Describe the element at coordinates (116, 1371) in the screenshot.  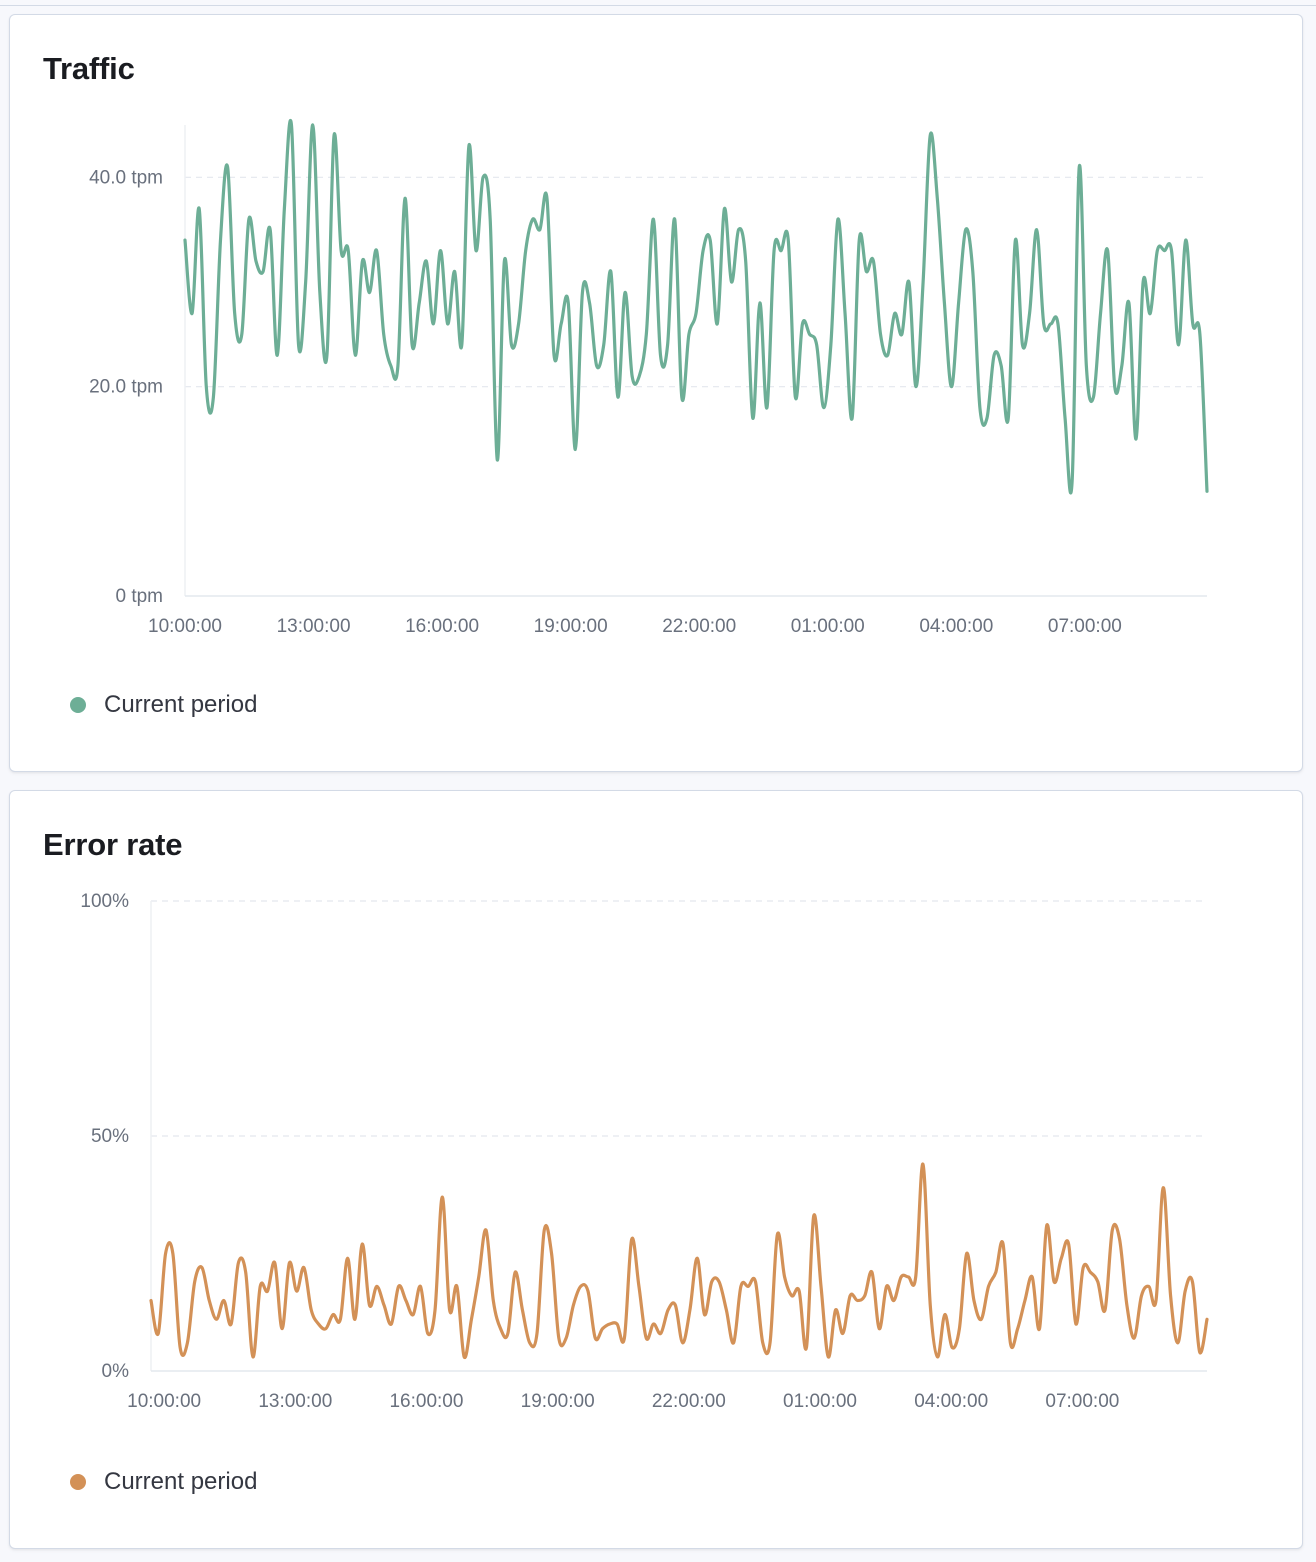
I see `y-tick-label: 0%` at that location.